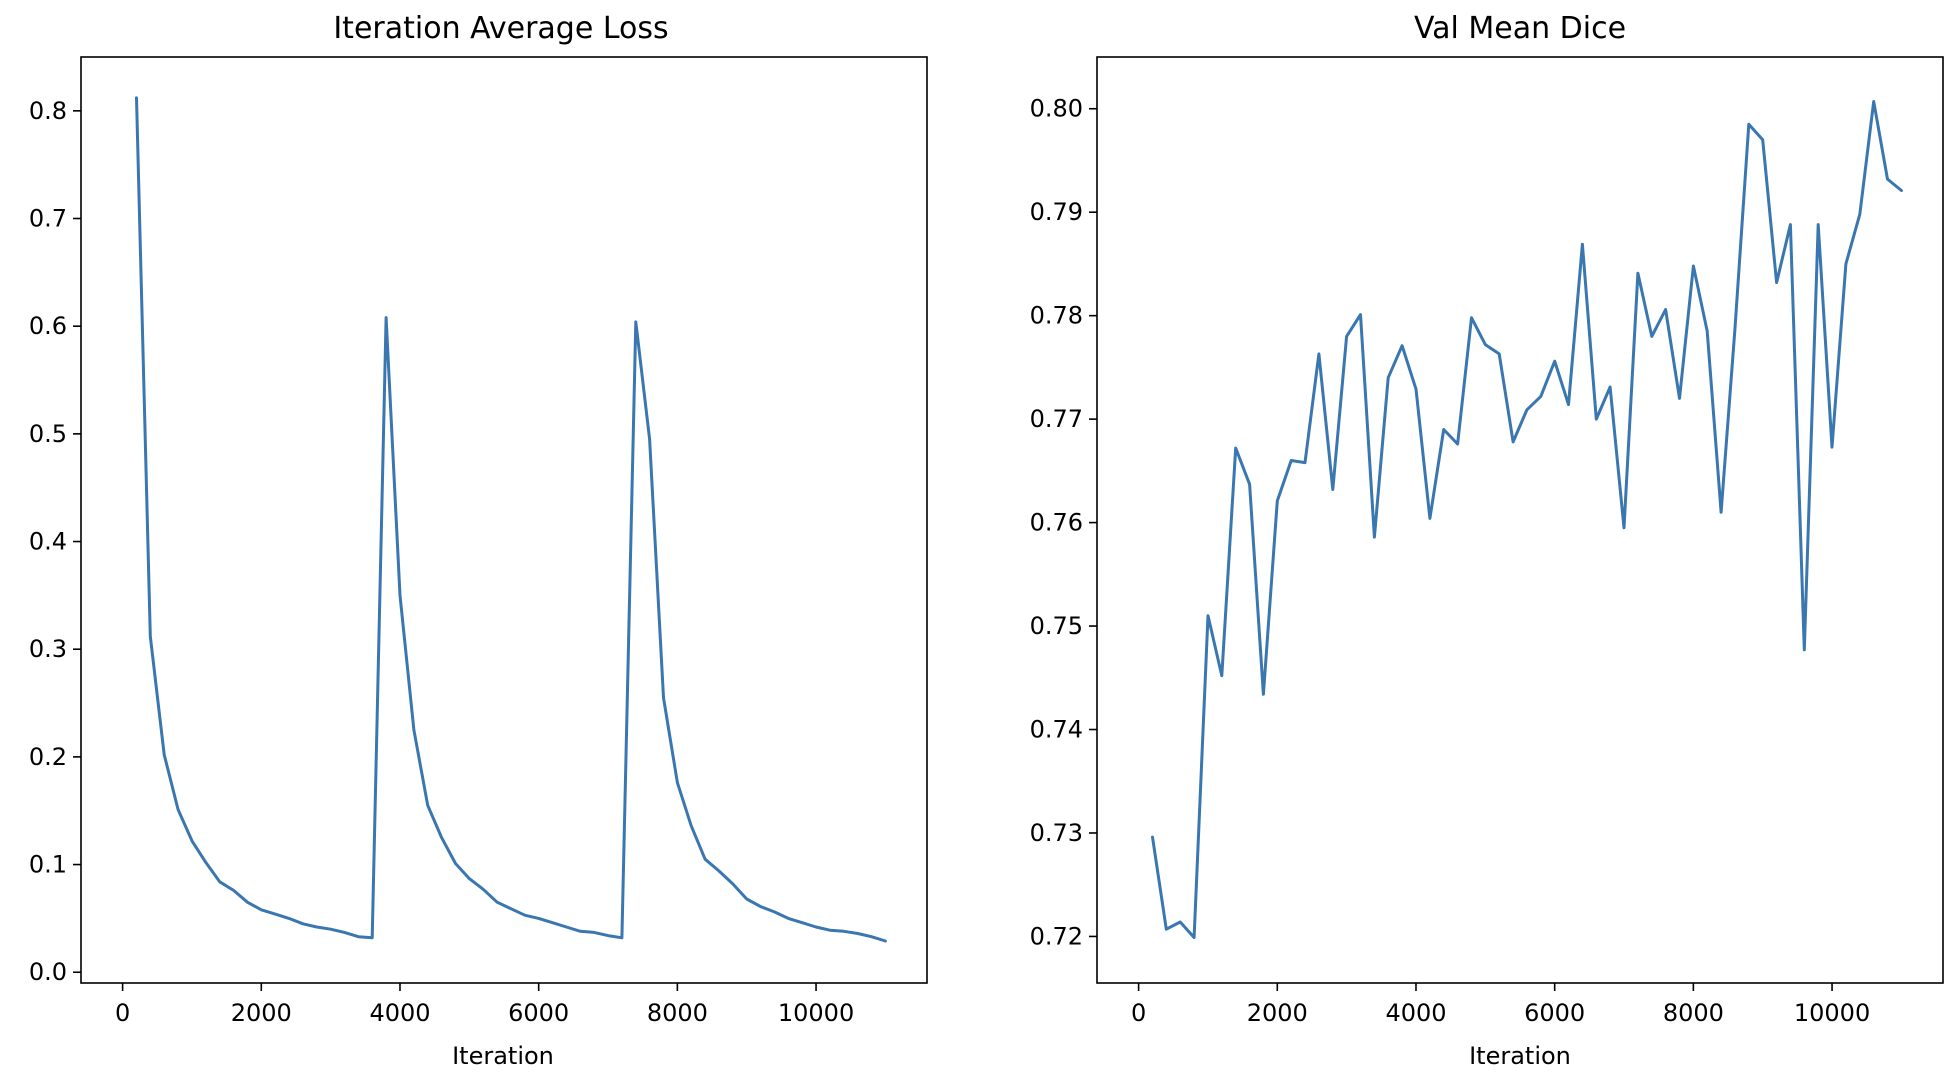 Image resolution: width=1954 pixels, height=1086 pixels. What do you see at coordinates (816, 1013) in the screenshot?
I see `loss-xtick-label: 10000` at bounding box center [816, 1013].